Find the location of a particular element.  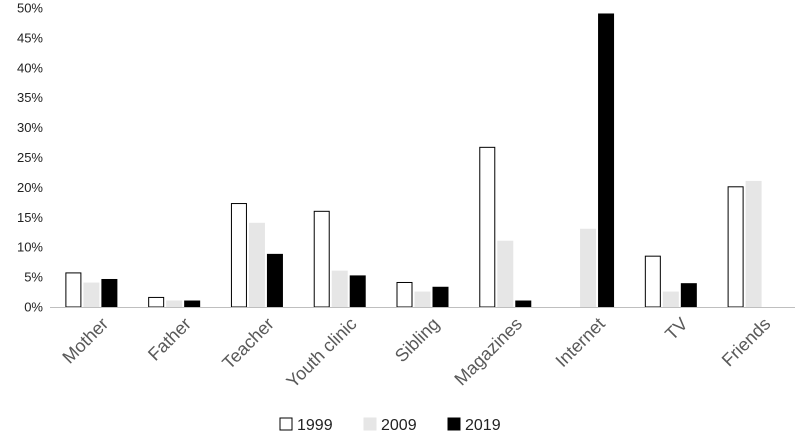

x-tick-label: Internet is located at coordinates (580, 342).